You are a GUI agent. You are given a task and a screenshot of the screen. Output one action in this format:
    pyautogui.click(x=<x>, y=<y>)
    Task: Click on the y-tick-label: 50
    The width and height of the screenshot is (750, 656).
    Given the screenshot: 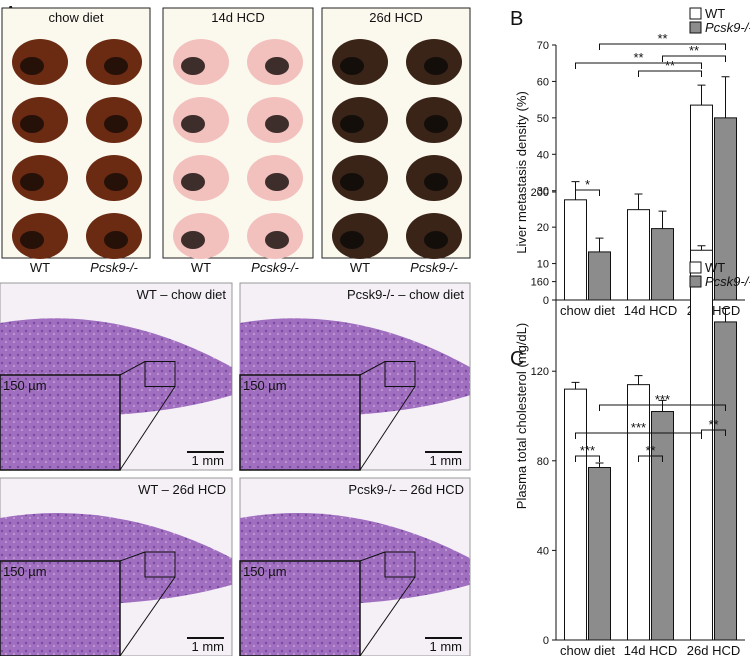 What is the action you would take?
    pyautogui.click(x=543, y=119)
    